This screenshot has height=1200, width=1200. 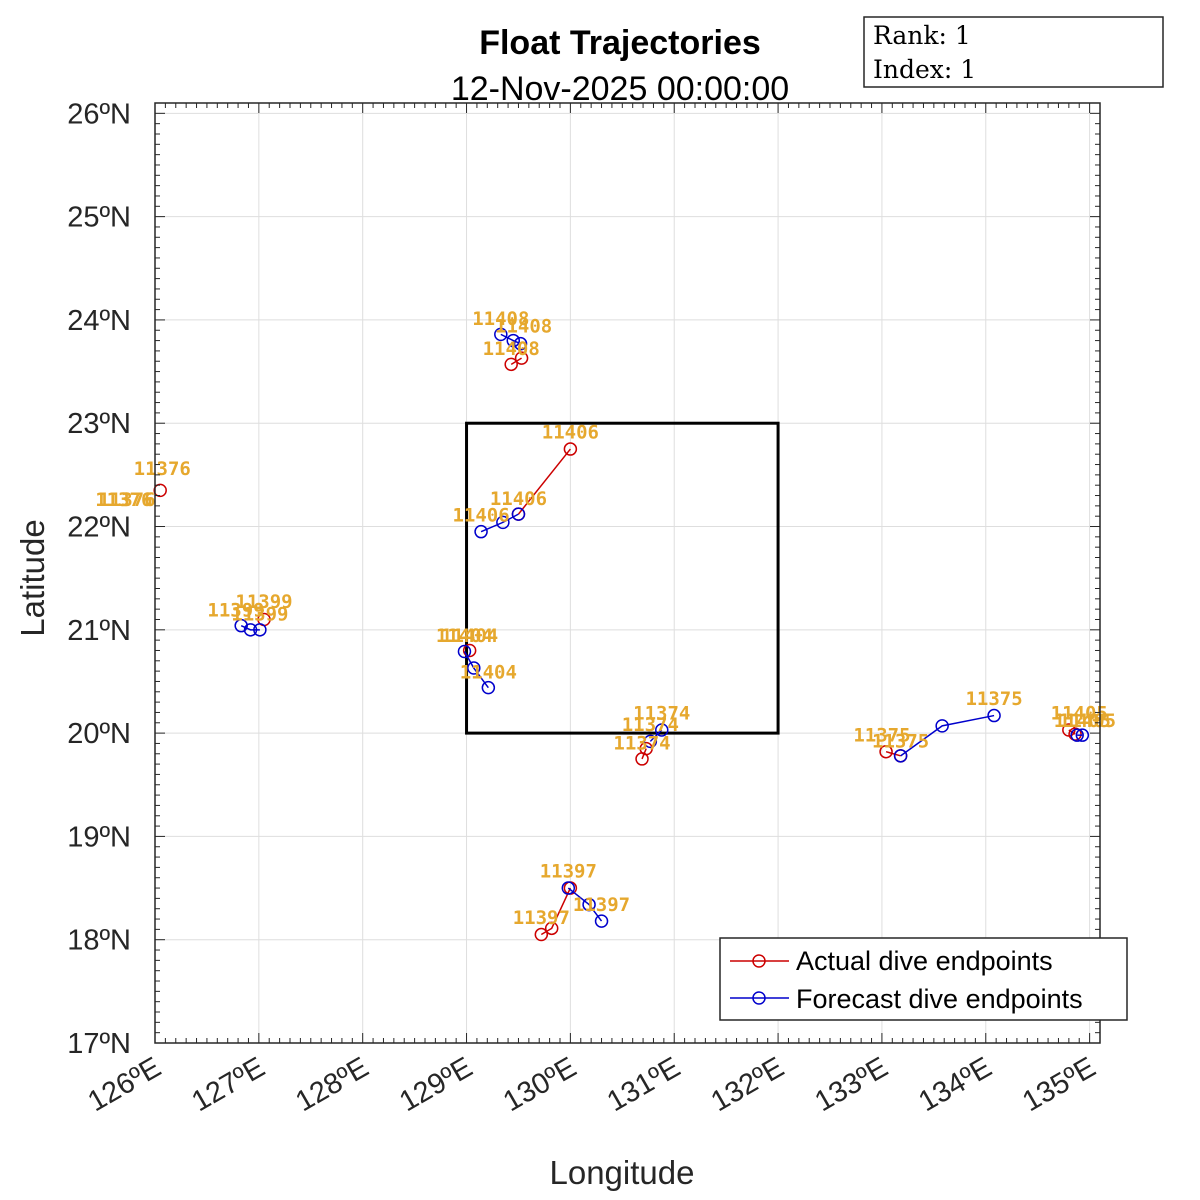 I want to click on y-tick-label: 18ºN, so click(x=99, y=941).